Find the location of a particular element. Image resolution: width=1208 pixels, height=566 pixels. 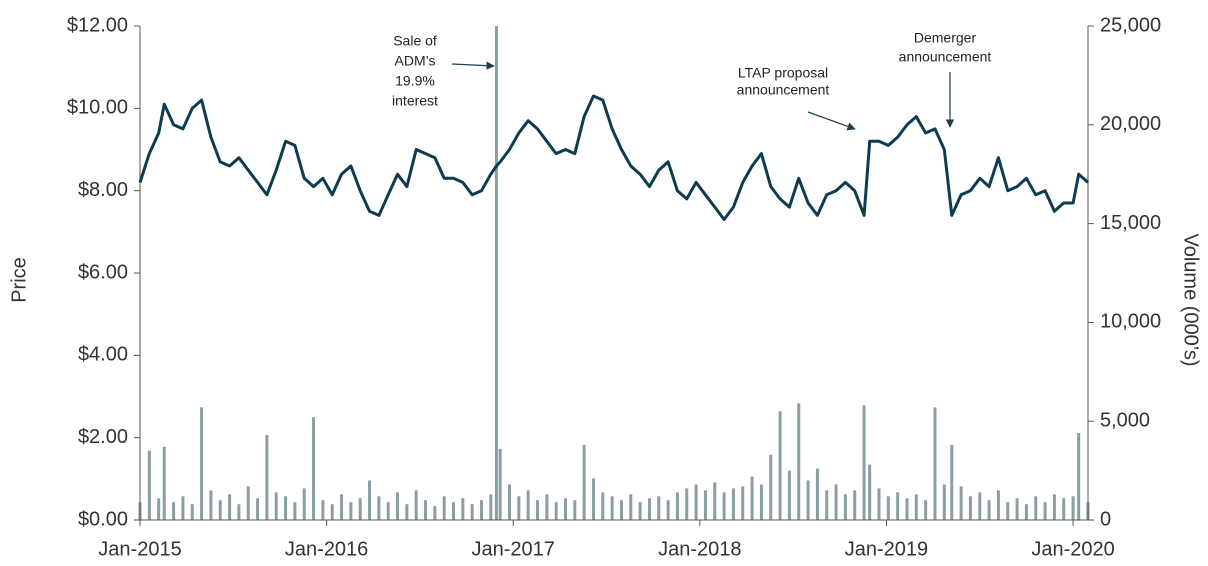

x-tick-label: Jan-2016 is located at coordinates (326, 549).